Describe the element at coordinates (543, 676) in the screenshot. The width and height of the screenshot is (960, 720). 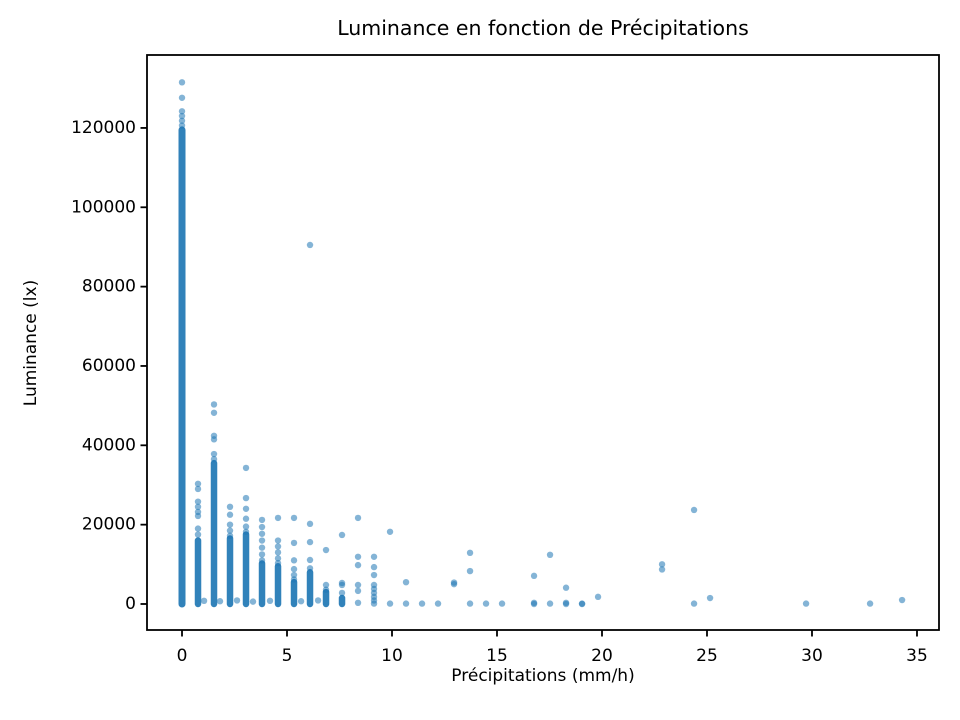
I see `x-axis-label: Précipitations (mm/h)` at that location.